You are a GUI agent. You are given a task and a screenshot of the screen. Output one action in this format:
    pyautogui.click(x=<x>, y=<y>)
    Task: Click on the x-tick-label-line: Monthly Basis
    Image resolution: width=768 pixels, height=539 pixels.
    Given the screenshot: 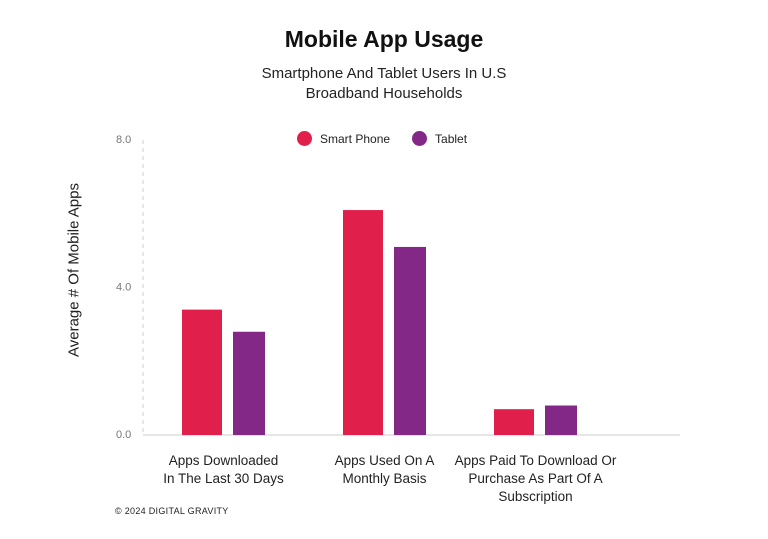 What is the action you would take?
    pyautogui.click(x=384, y=478)
    